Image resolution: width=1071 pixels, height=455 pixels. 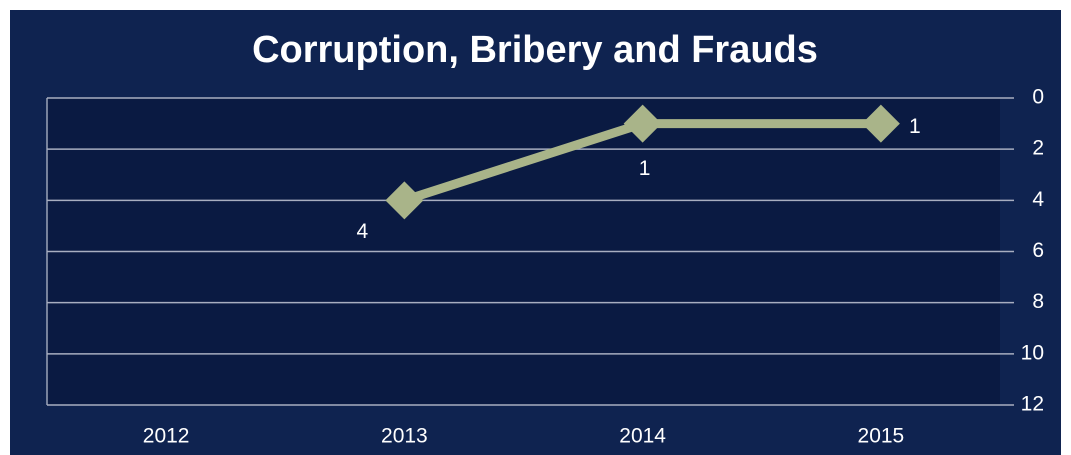 What do you see at coordinates (642, 436) in the screenshot?
I see `x-tick-label: 2014` at bounding box center [642, 436].